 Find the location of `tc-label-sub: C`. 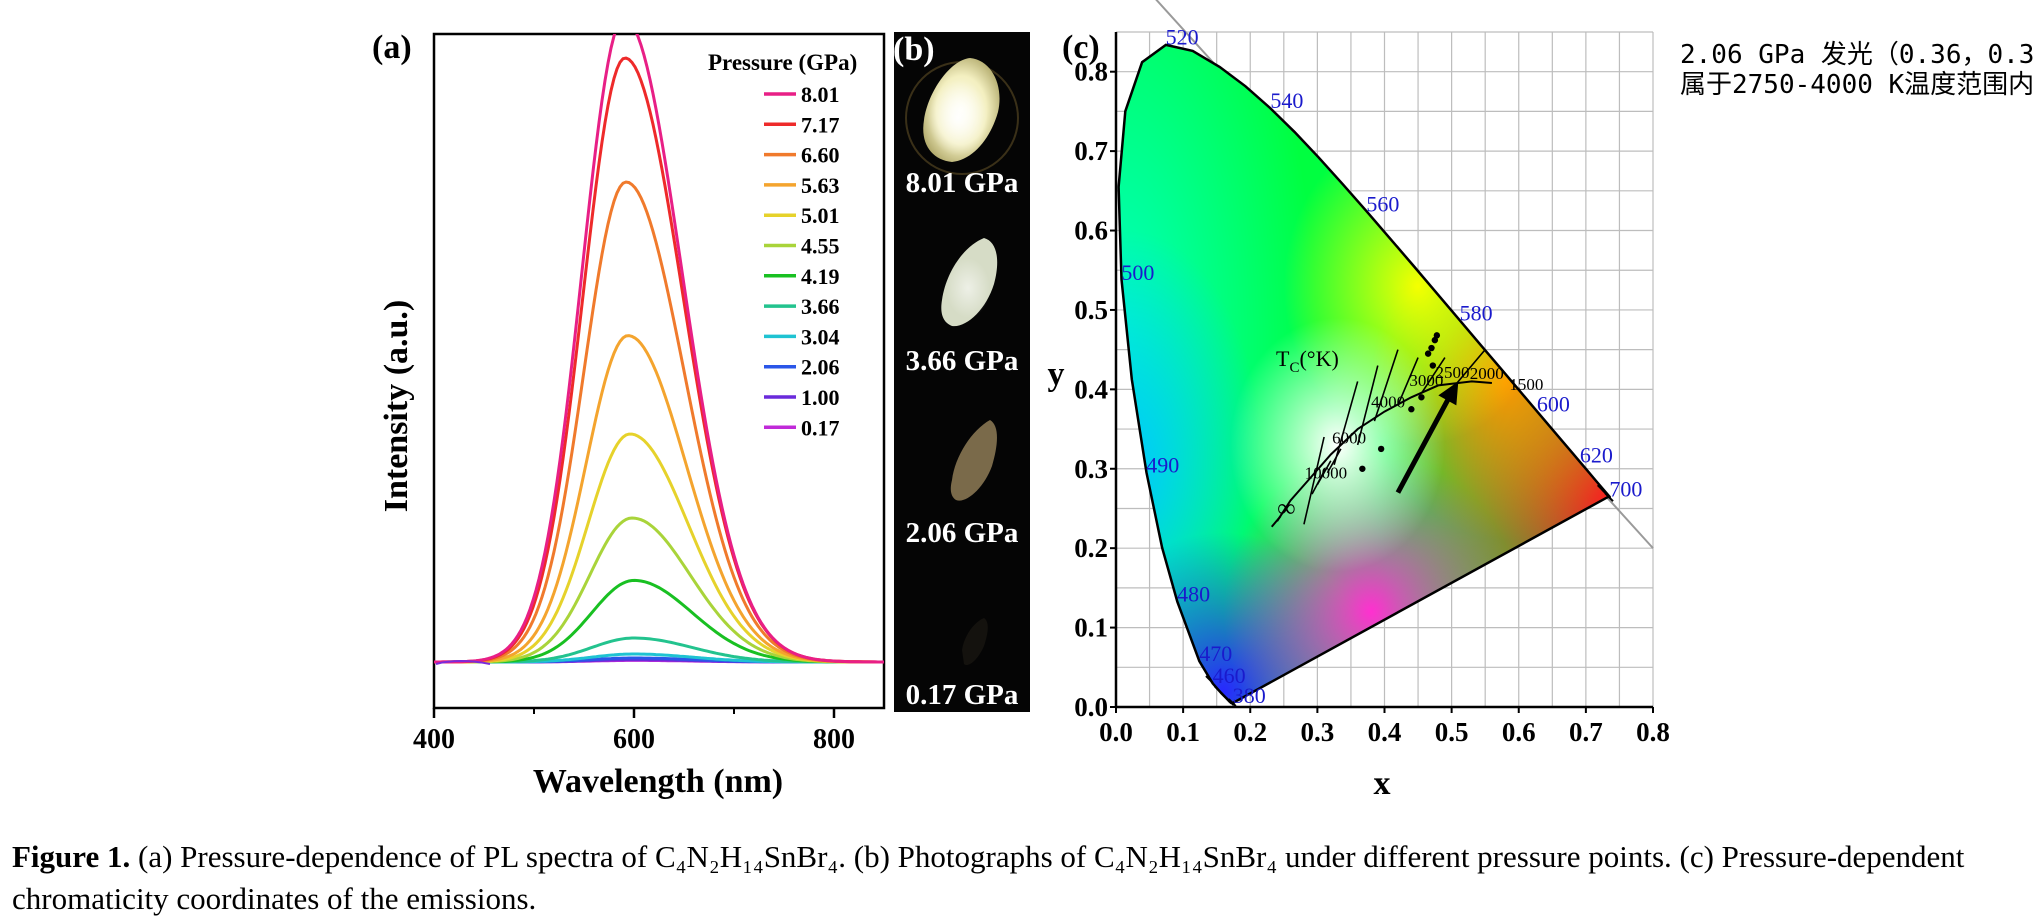

tc-label-sub: C is located at coordinates (1294, 368).